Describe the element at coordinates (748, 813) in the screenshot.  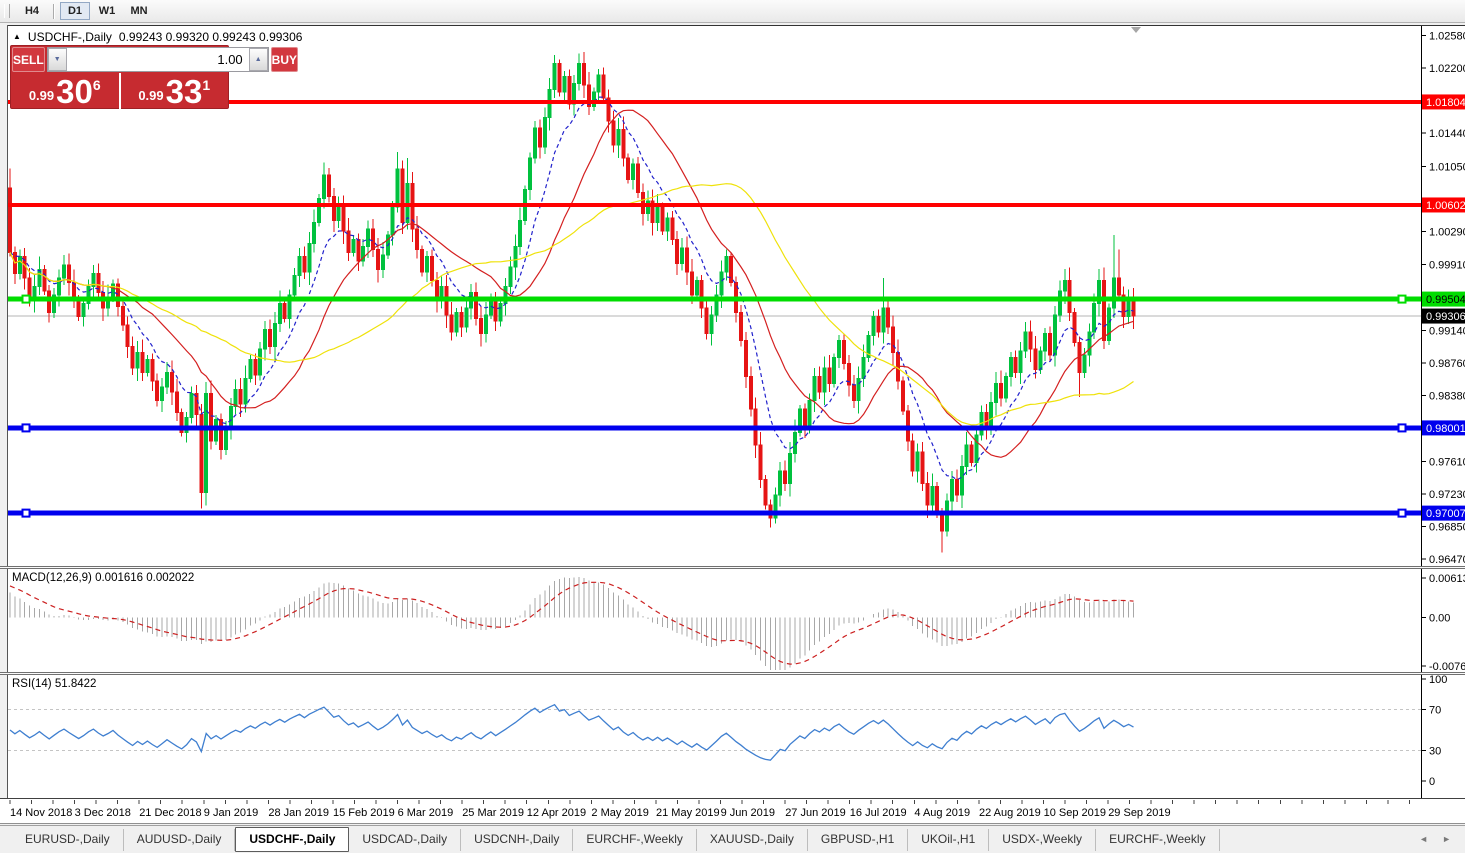
I see `svg-text: 9 Jun 2019` at that location.